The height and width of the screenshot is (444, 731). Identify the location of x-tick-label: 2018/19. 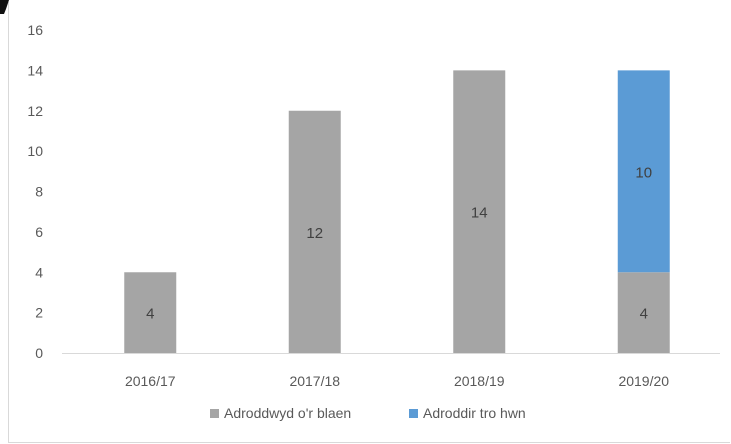
(479, 381).